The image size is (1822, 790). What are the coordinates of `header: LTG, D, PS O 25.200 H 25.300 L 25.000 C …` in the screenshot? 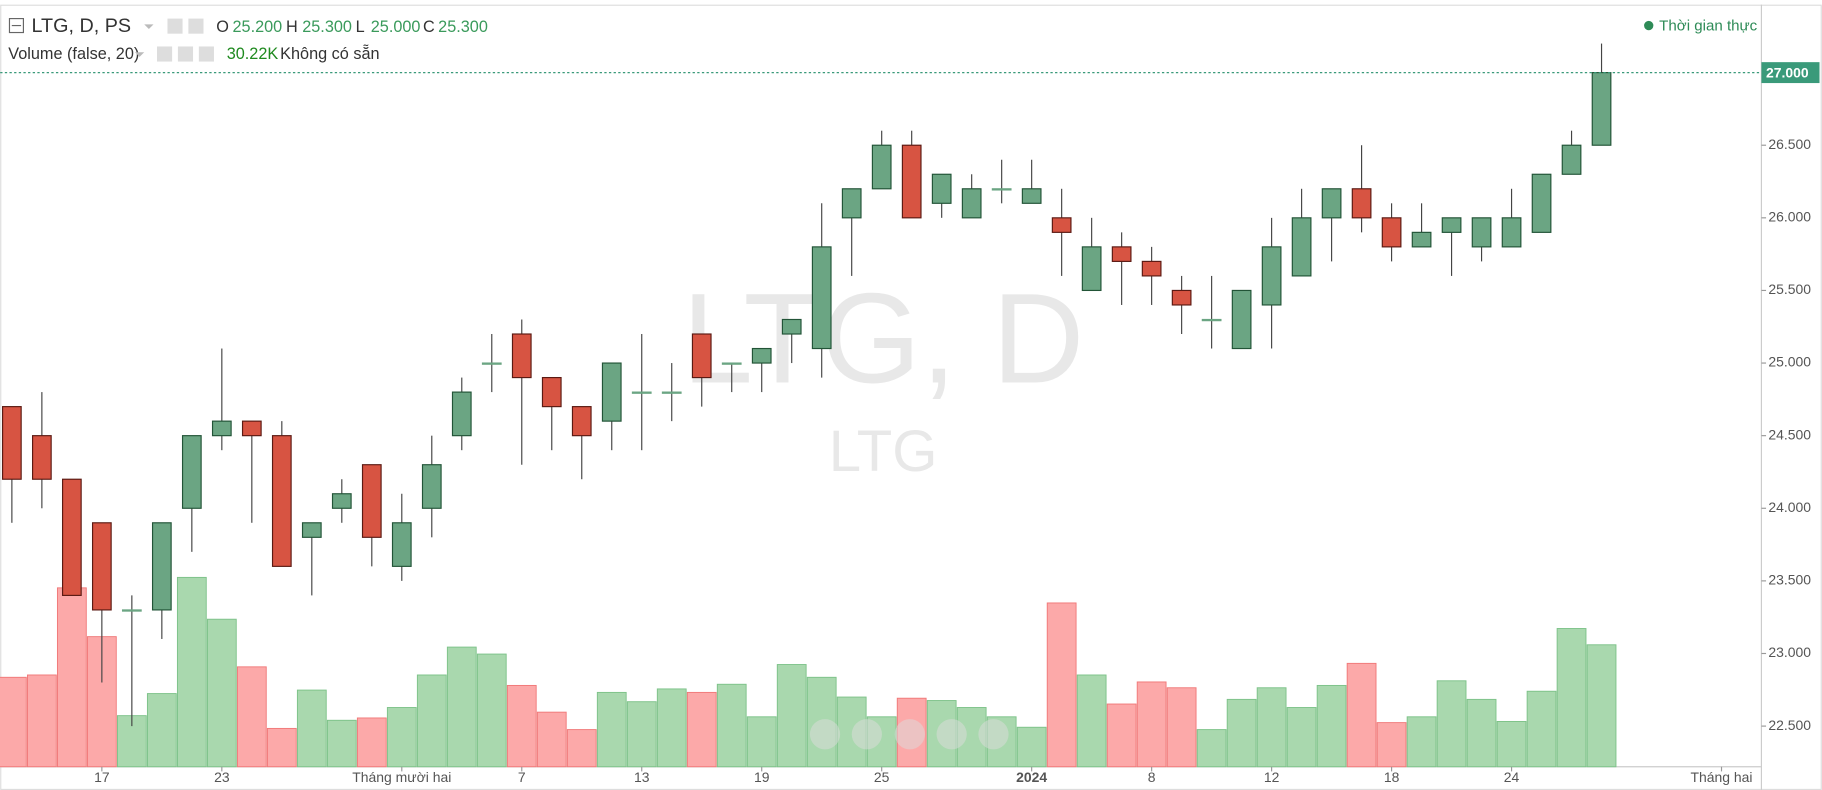 It's located at (882, 39).